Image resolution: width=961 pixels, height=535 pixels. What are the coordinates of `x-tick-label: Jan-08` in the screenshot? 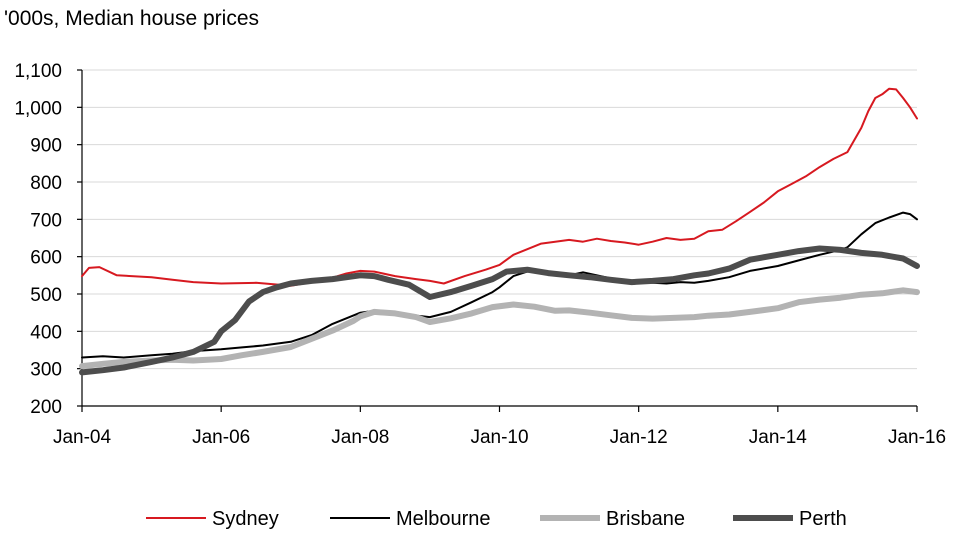 It's located at (360, 437).